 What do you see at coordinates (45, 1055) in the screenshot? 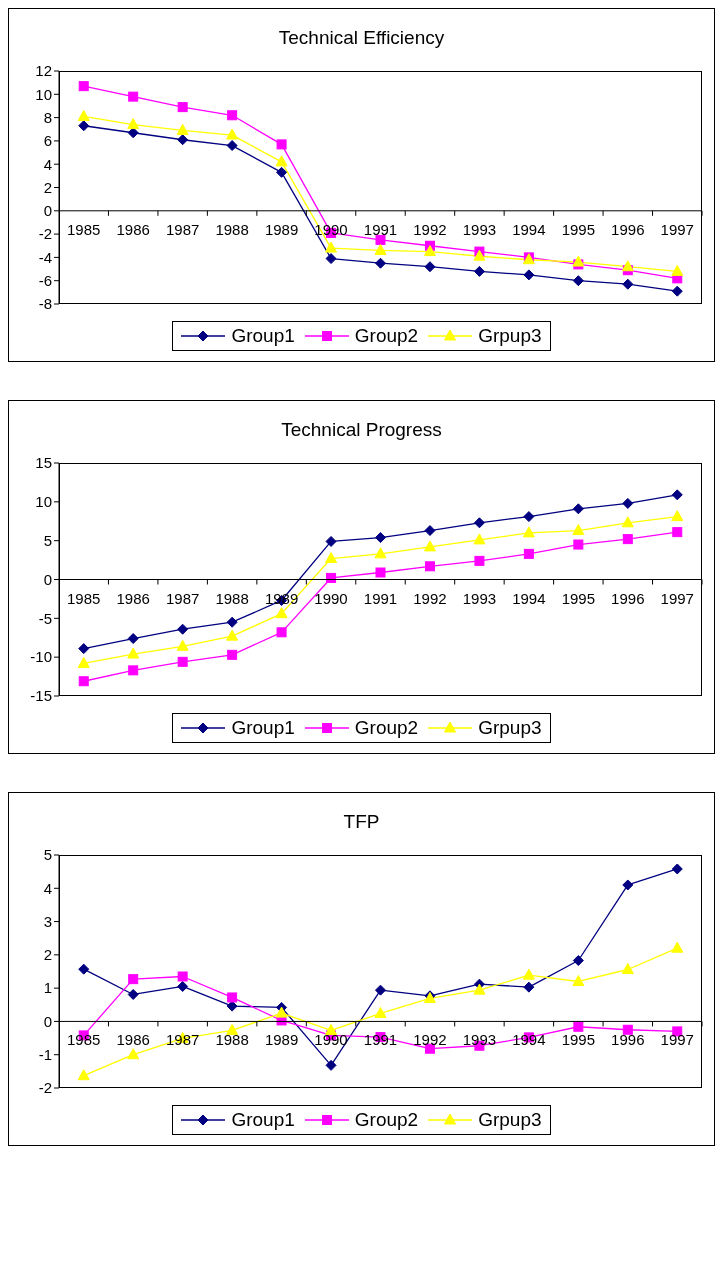
I see `y-tick-label: -1` at bounding box center [45, 1055].